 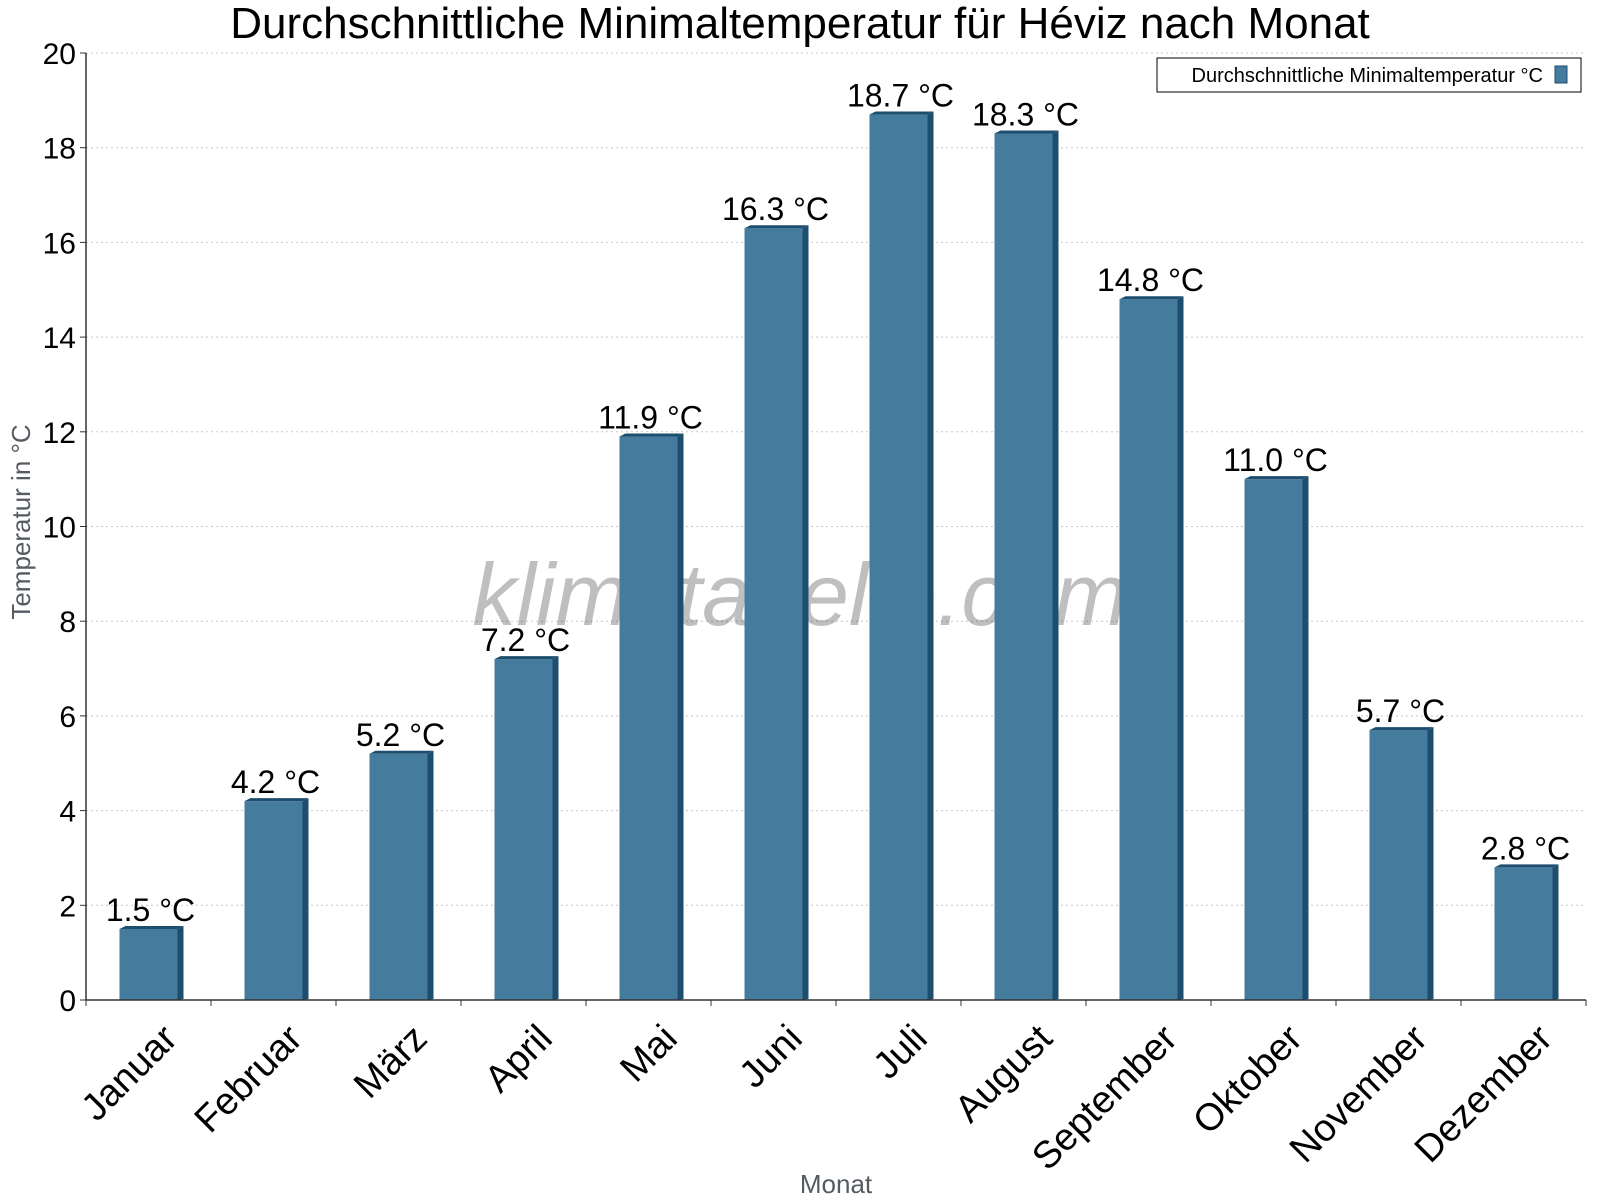 I want to click on x-tick-label: Juni, so click(x=771, y=1056).